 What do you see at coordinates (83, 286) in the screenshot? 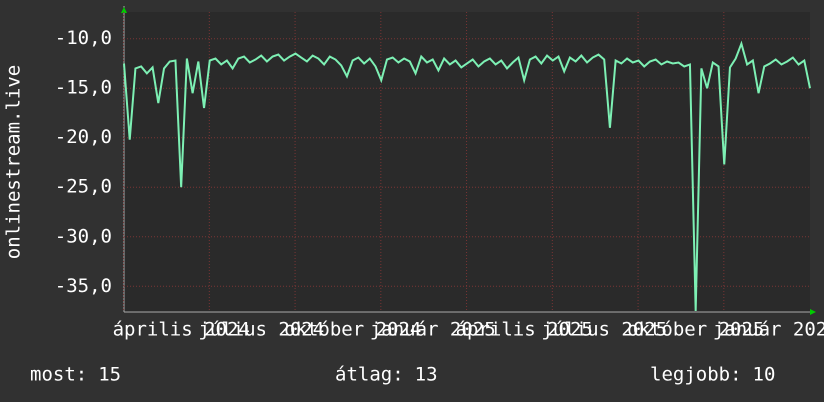
I see `y-tick-label: -35,0` at bounding box center [83, 286].